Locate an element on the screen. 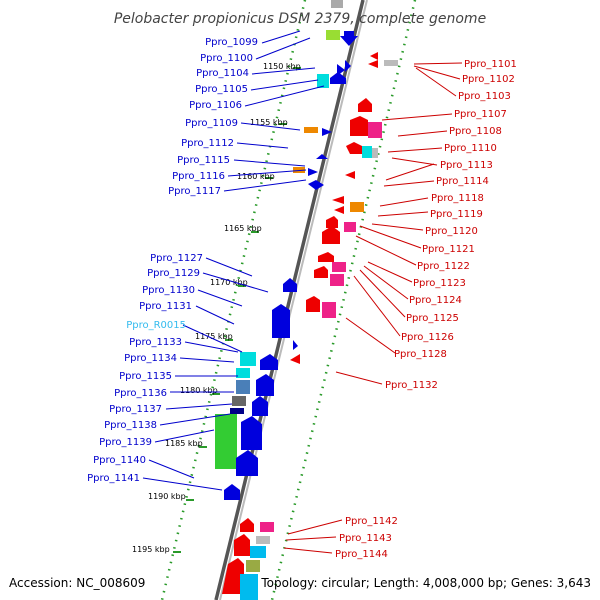  gene-label: Ppro_1117 is located at coordinates (194, 191).